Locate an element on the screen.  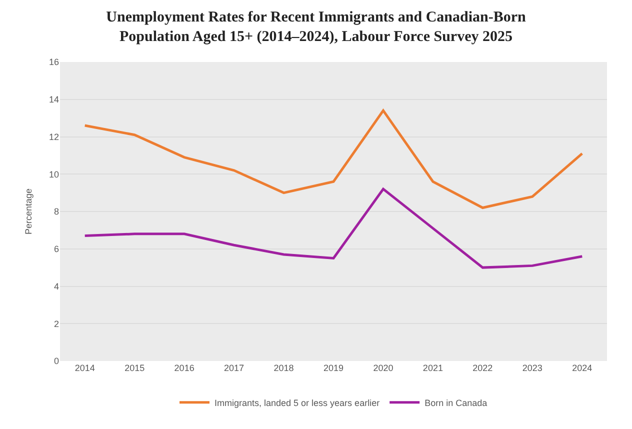
x-tick-label: 2018 is located at coordinates (284, 368).